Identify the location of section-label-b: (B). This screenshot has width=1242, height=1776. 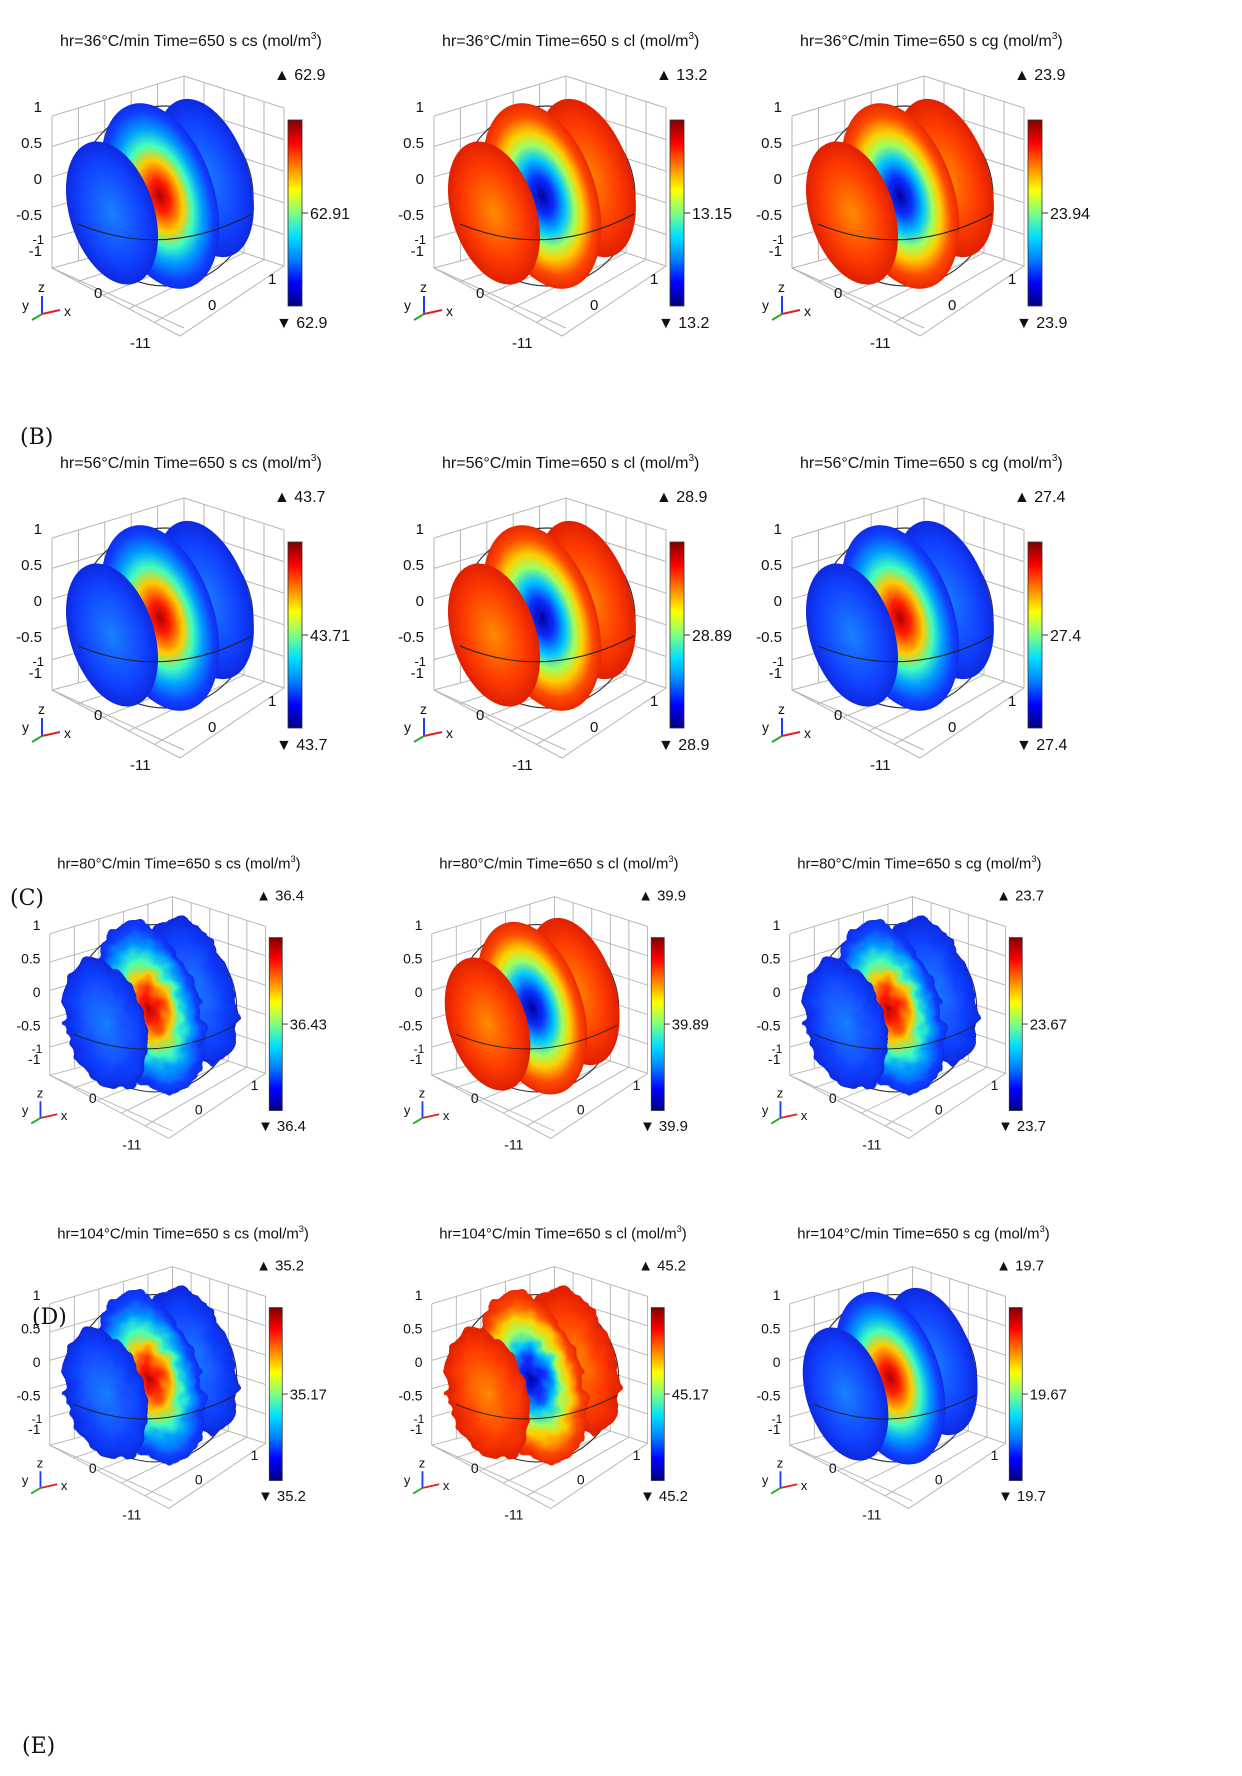
(37, 437).